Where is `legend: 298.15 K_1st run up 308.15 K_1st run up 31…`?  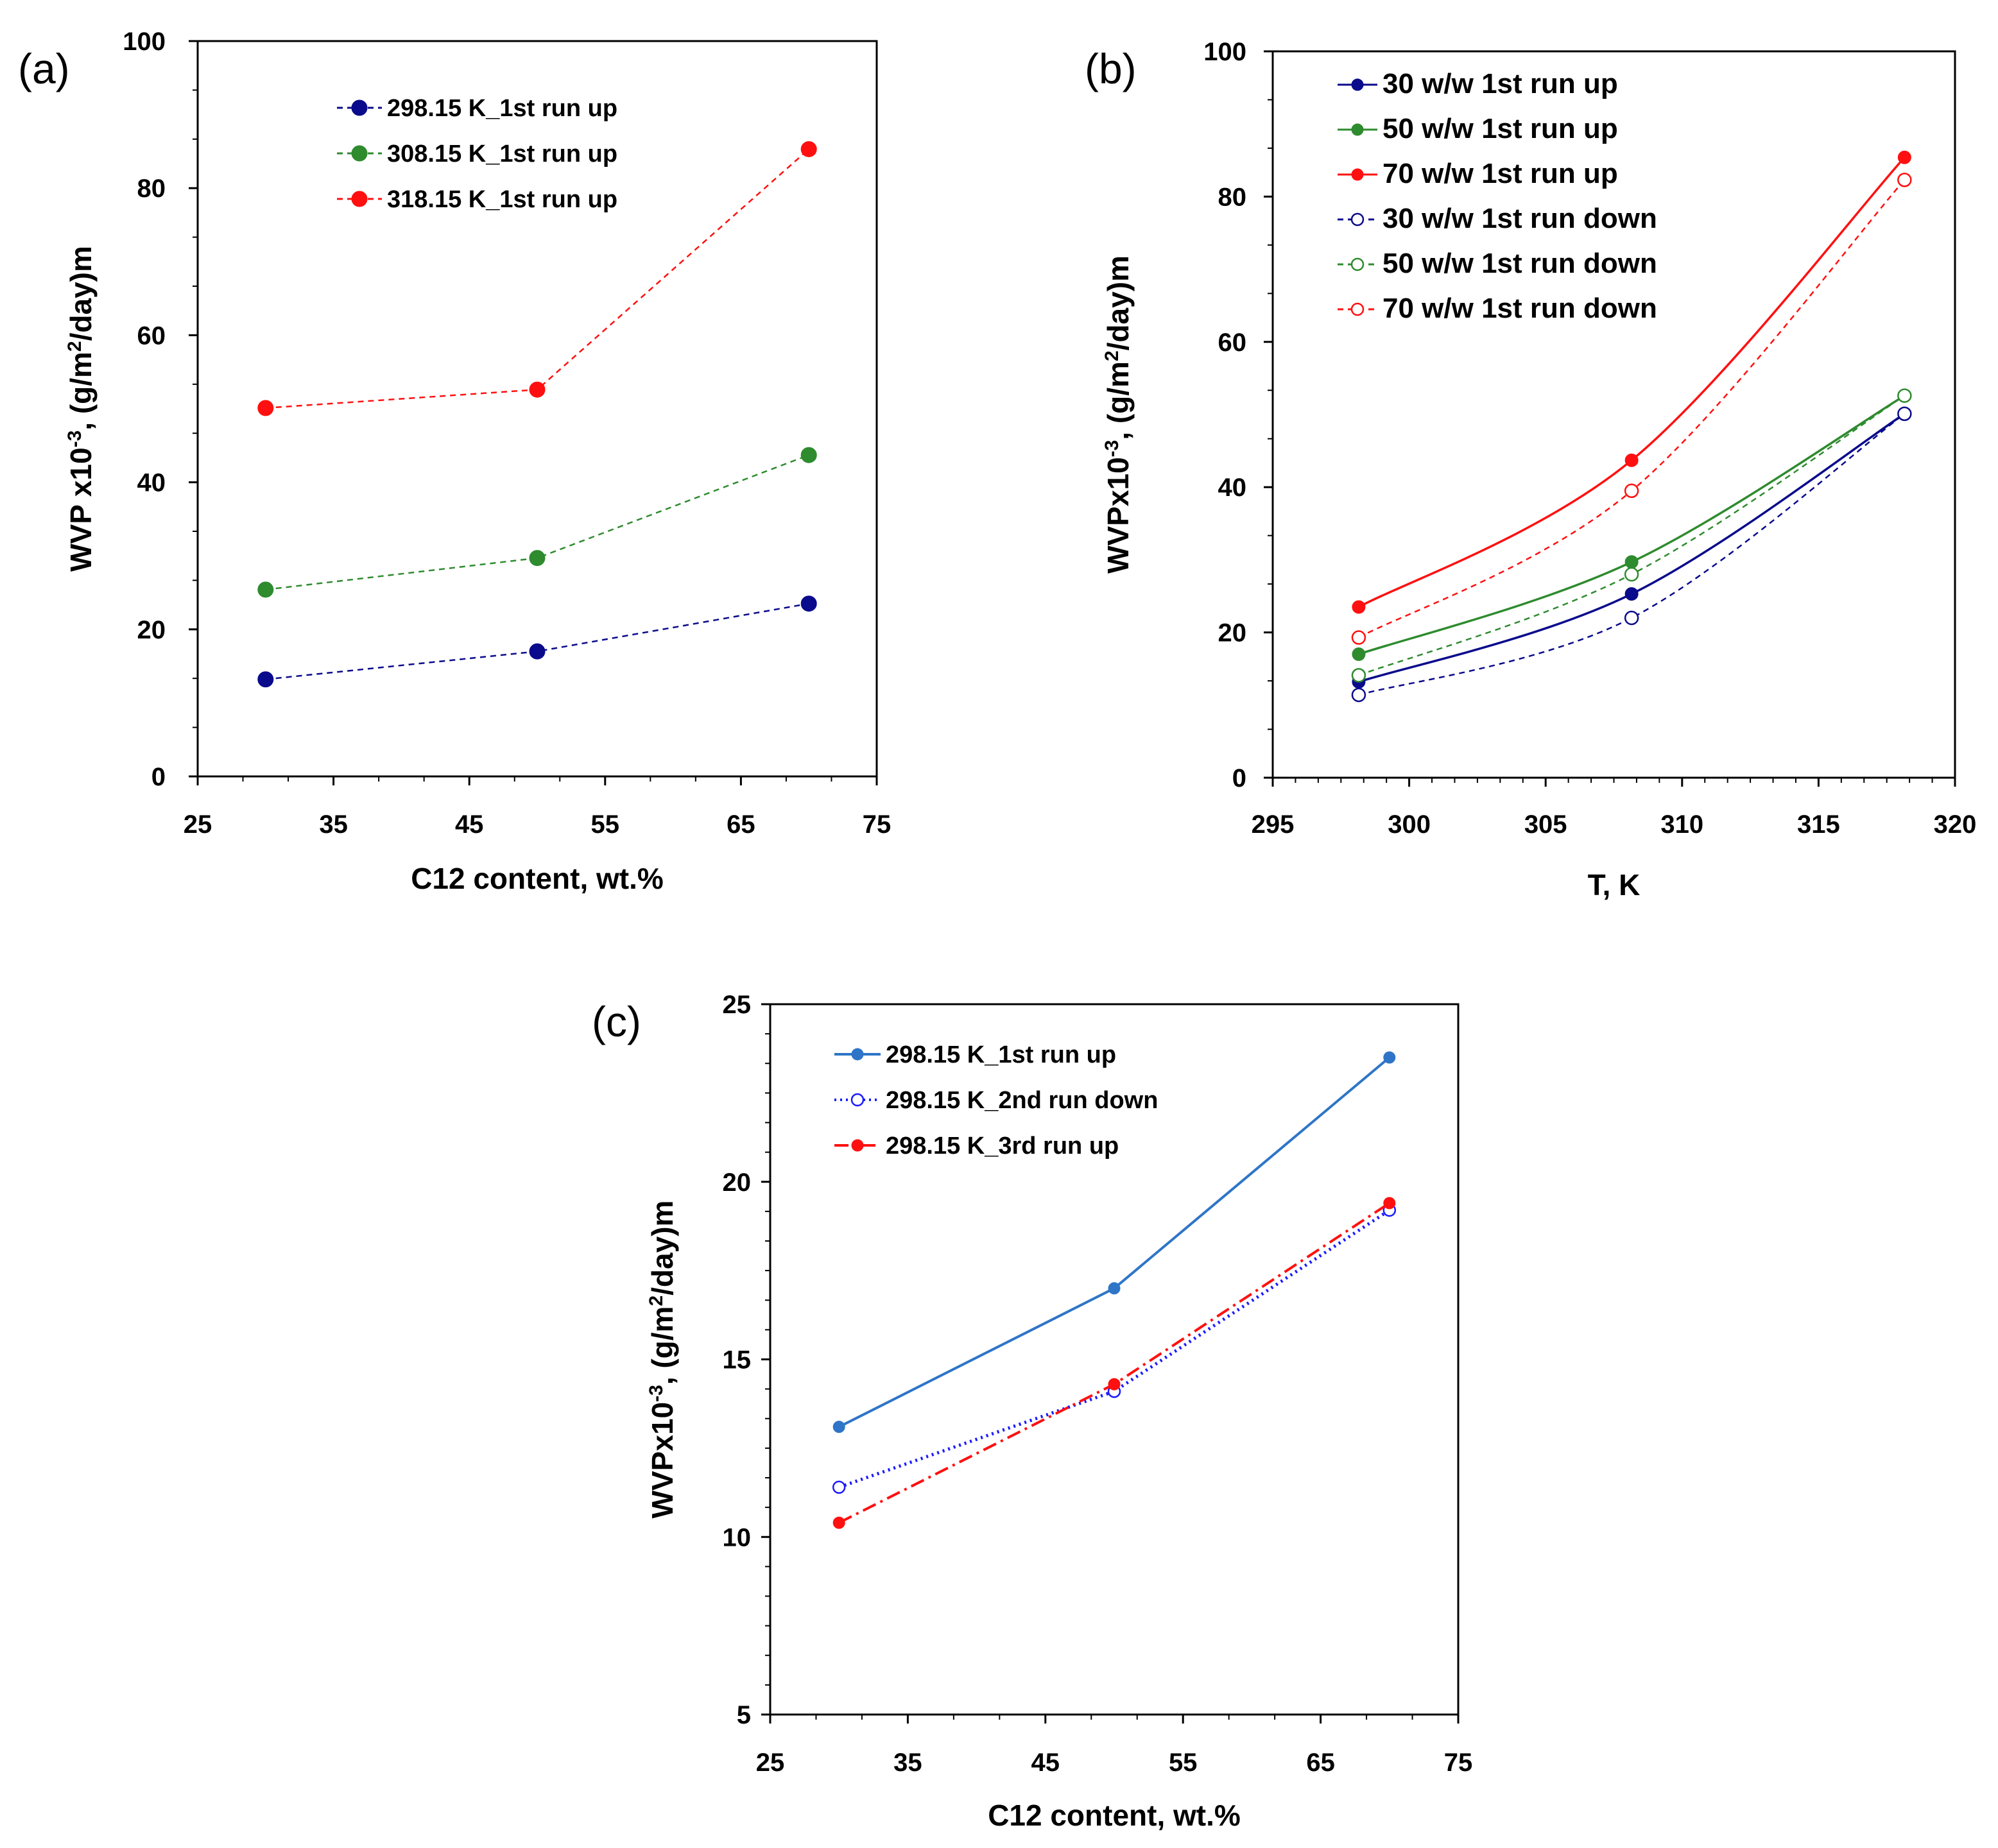 legend: 298.15 K_1st run up 308.15 K_1st run up 31… is located at coordinates (477, 154).